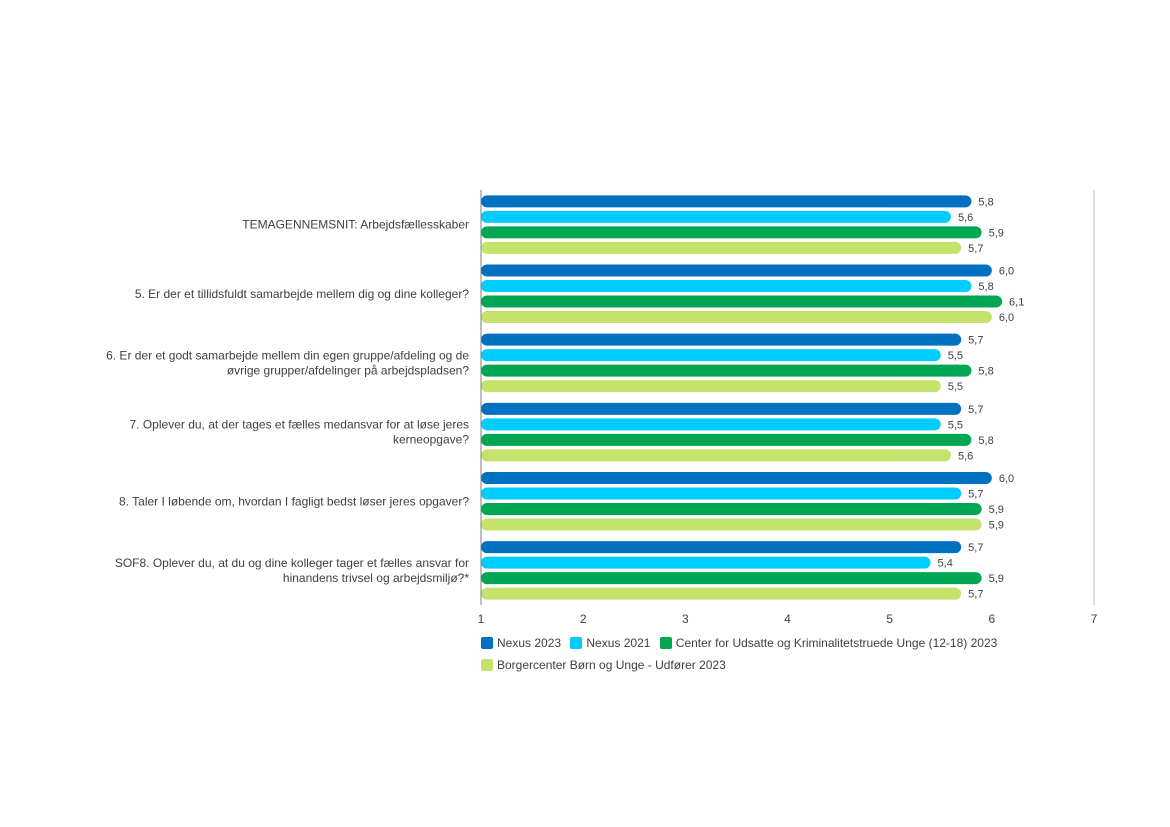  I want to click on category-label: kerneopgave?, so click(431, 440).